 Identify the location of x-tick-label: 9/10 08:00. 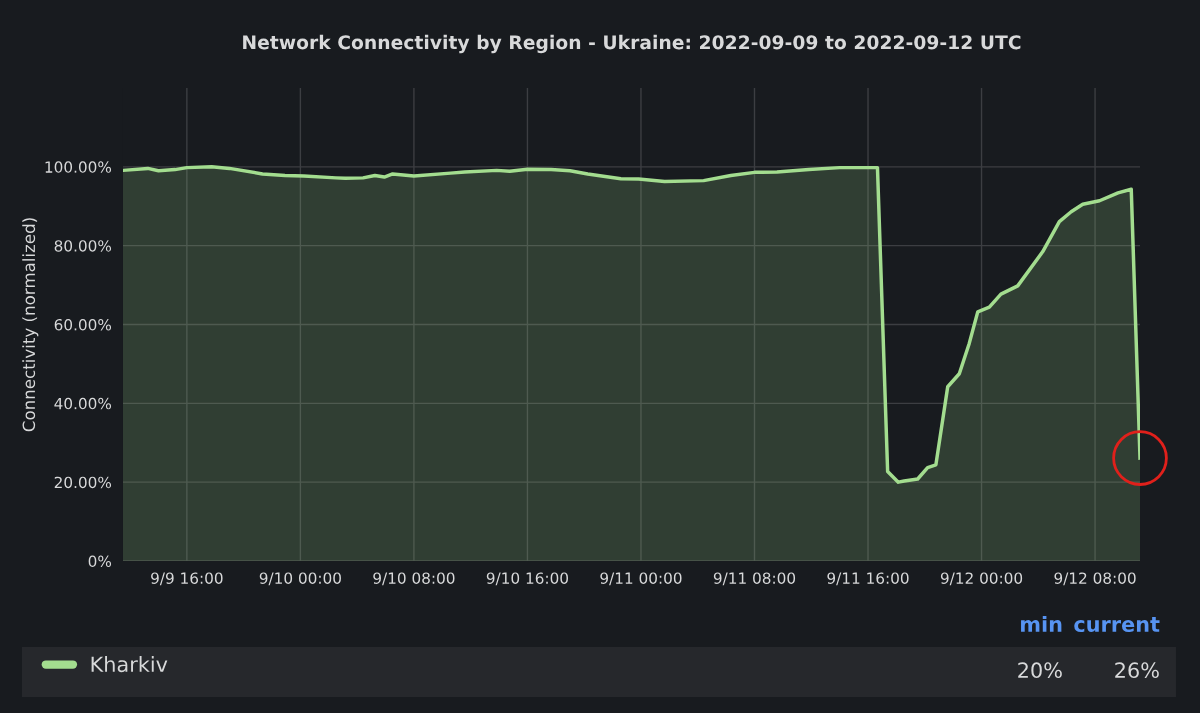
(414, 579).